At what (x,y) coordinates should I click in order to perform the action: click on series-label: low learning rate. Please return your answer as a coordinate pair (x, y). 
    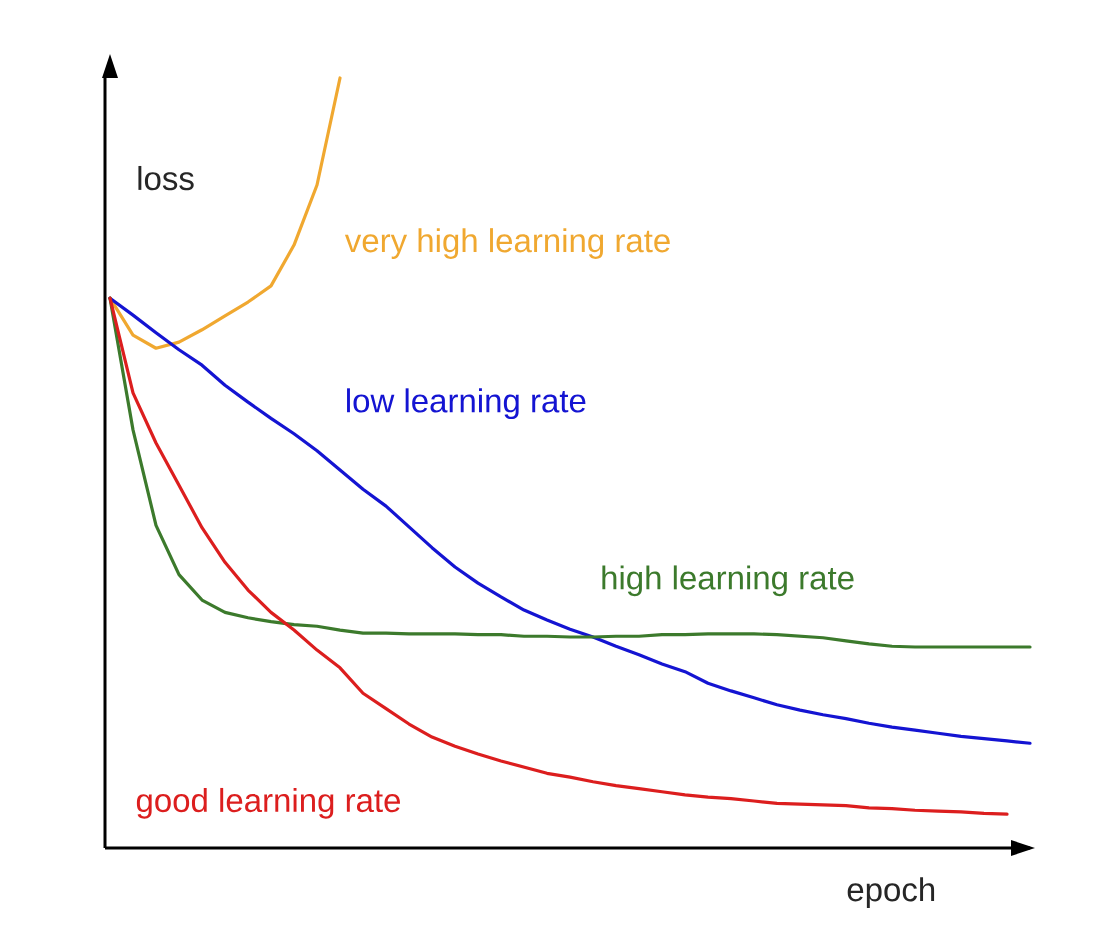
    Looking at the image, I should click on (466, 404).